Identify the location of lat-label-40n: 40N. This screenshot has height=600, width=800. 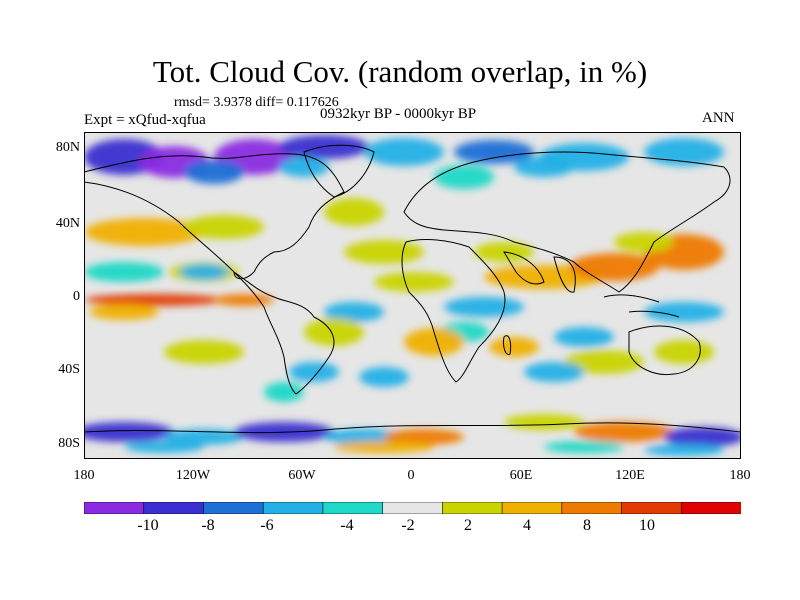
(67, 223).